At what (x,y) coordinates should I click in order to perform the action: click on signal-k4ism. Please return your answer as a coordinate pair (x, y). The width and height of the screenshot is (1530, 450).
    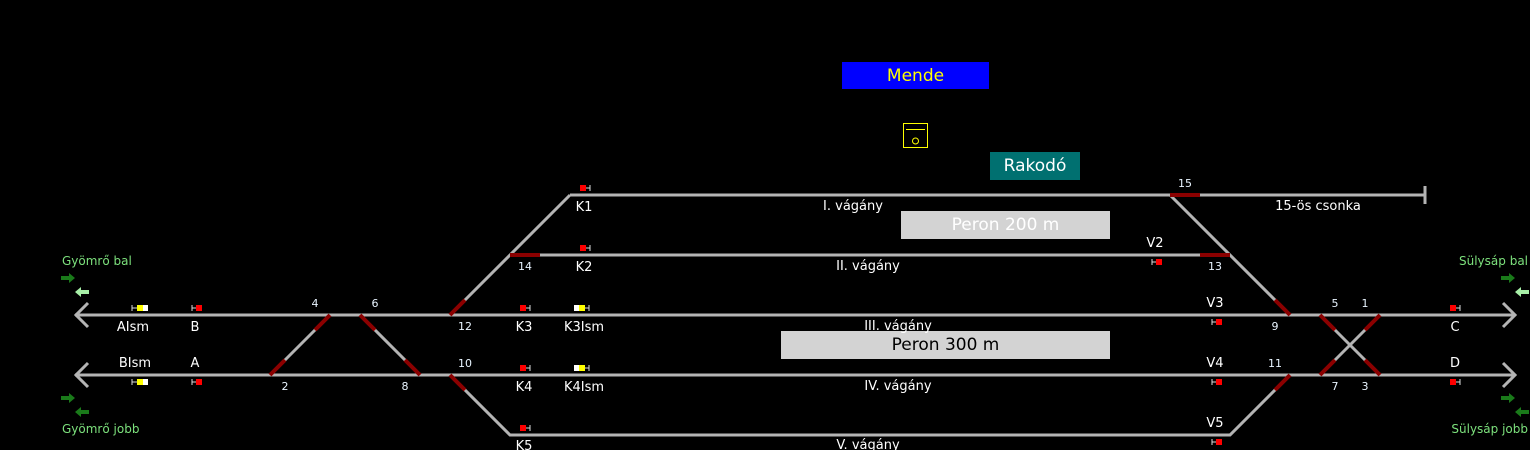
    Looking at the image, I should click on (582, 368).